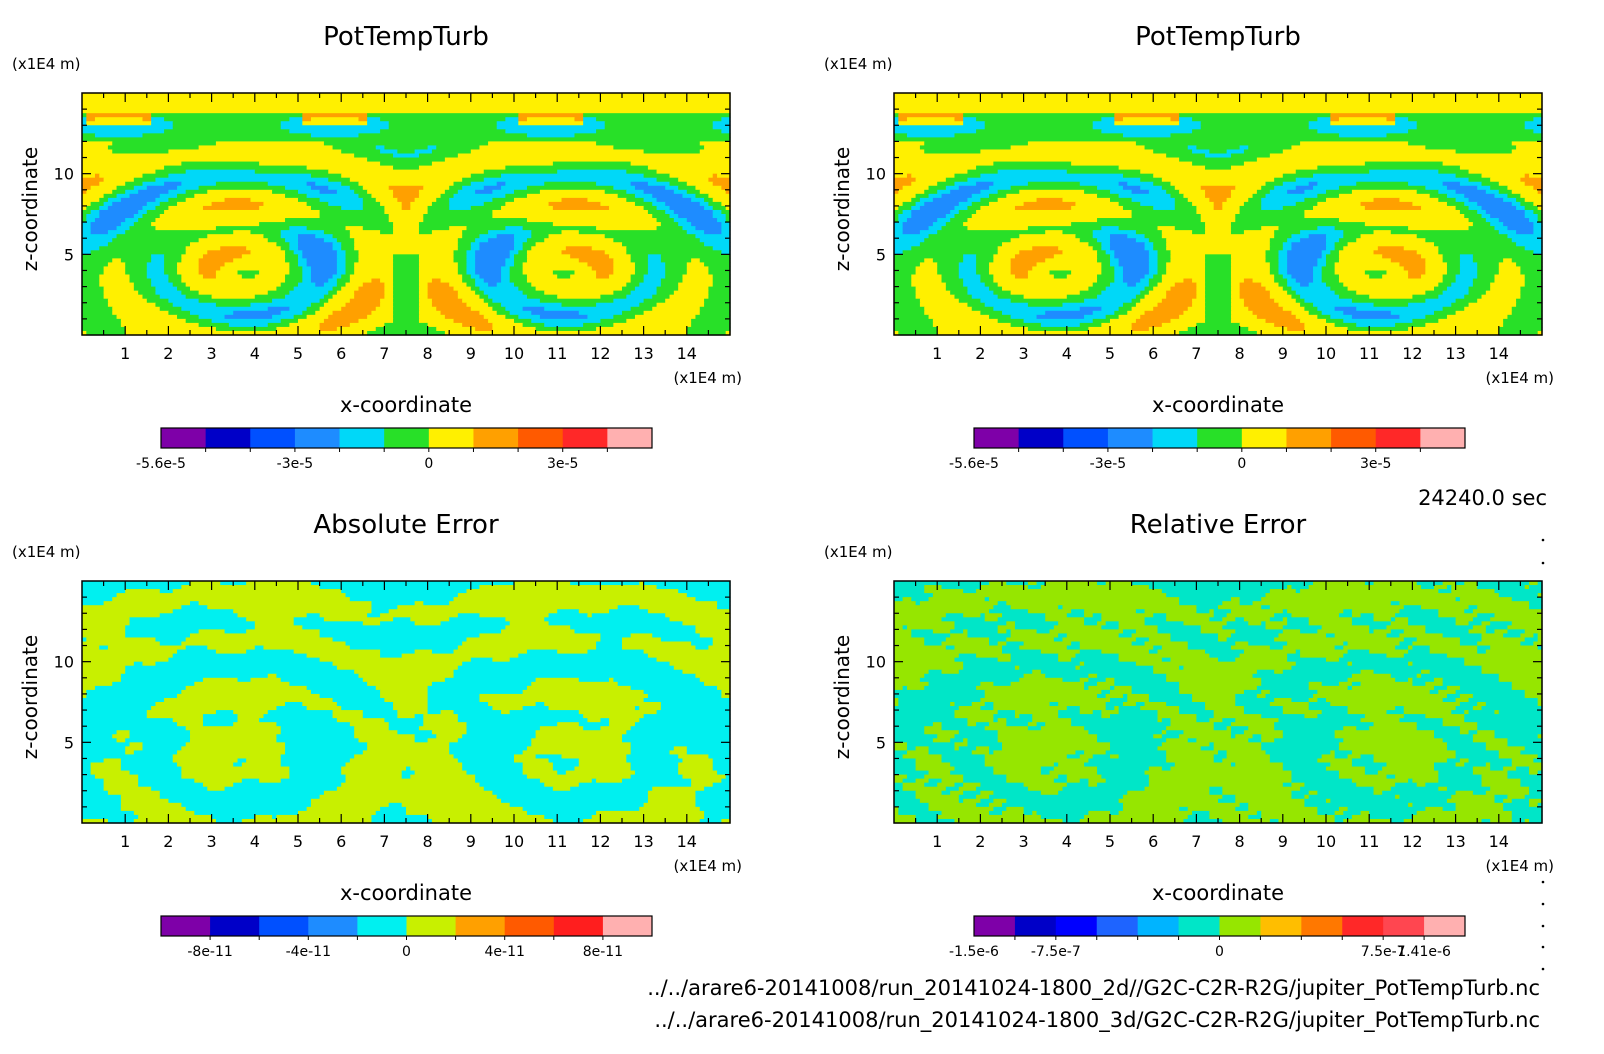  I want to click on colorbar-label: -3e-5, so click(295, 464).